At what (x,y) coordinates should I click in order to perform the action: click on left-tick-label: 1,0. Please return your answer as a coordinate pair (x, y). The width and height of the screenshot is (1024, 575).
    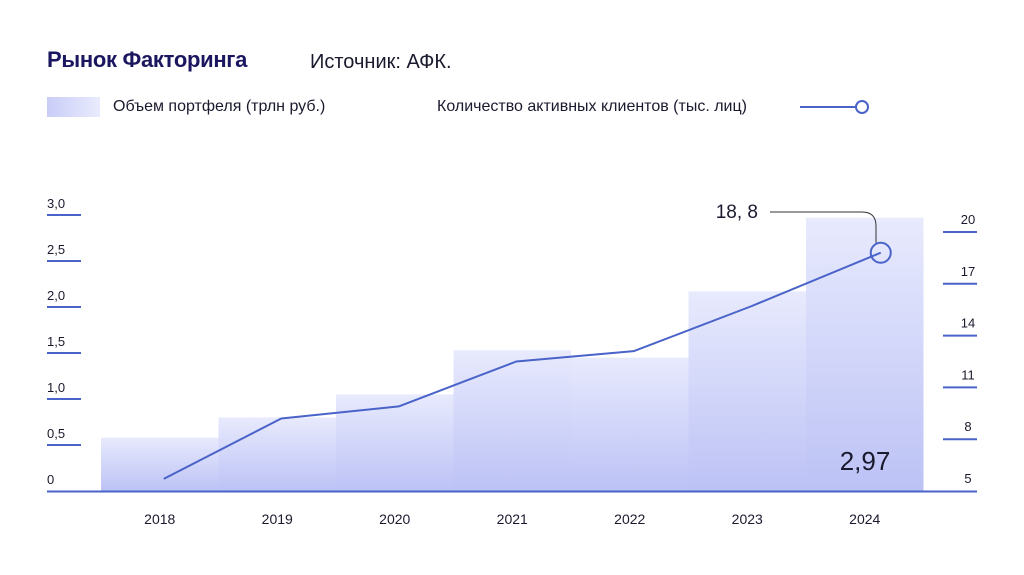
    Looking at the image, I should click on (56, 387).